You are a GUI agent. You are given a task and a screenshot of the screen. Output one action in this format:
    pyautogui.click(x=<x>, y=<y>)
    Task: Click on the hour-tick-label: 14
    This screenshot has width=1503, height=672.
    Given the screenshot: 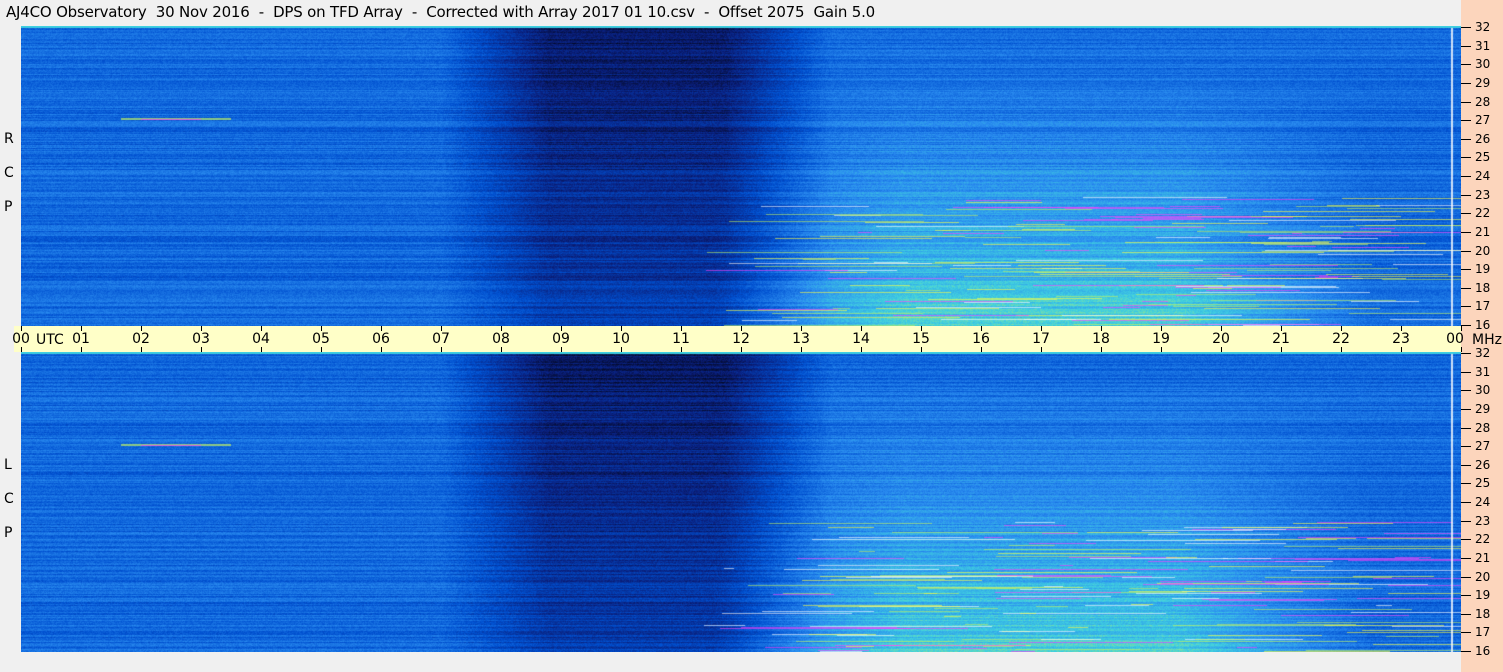 What is the action you would take?
    pyautogui.click(x=861, y=339)
    